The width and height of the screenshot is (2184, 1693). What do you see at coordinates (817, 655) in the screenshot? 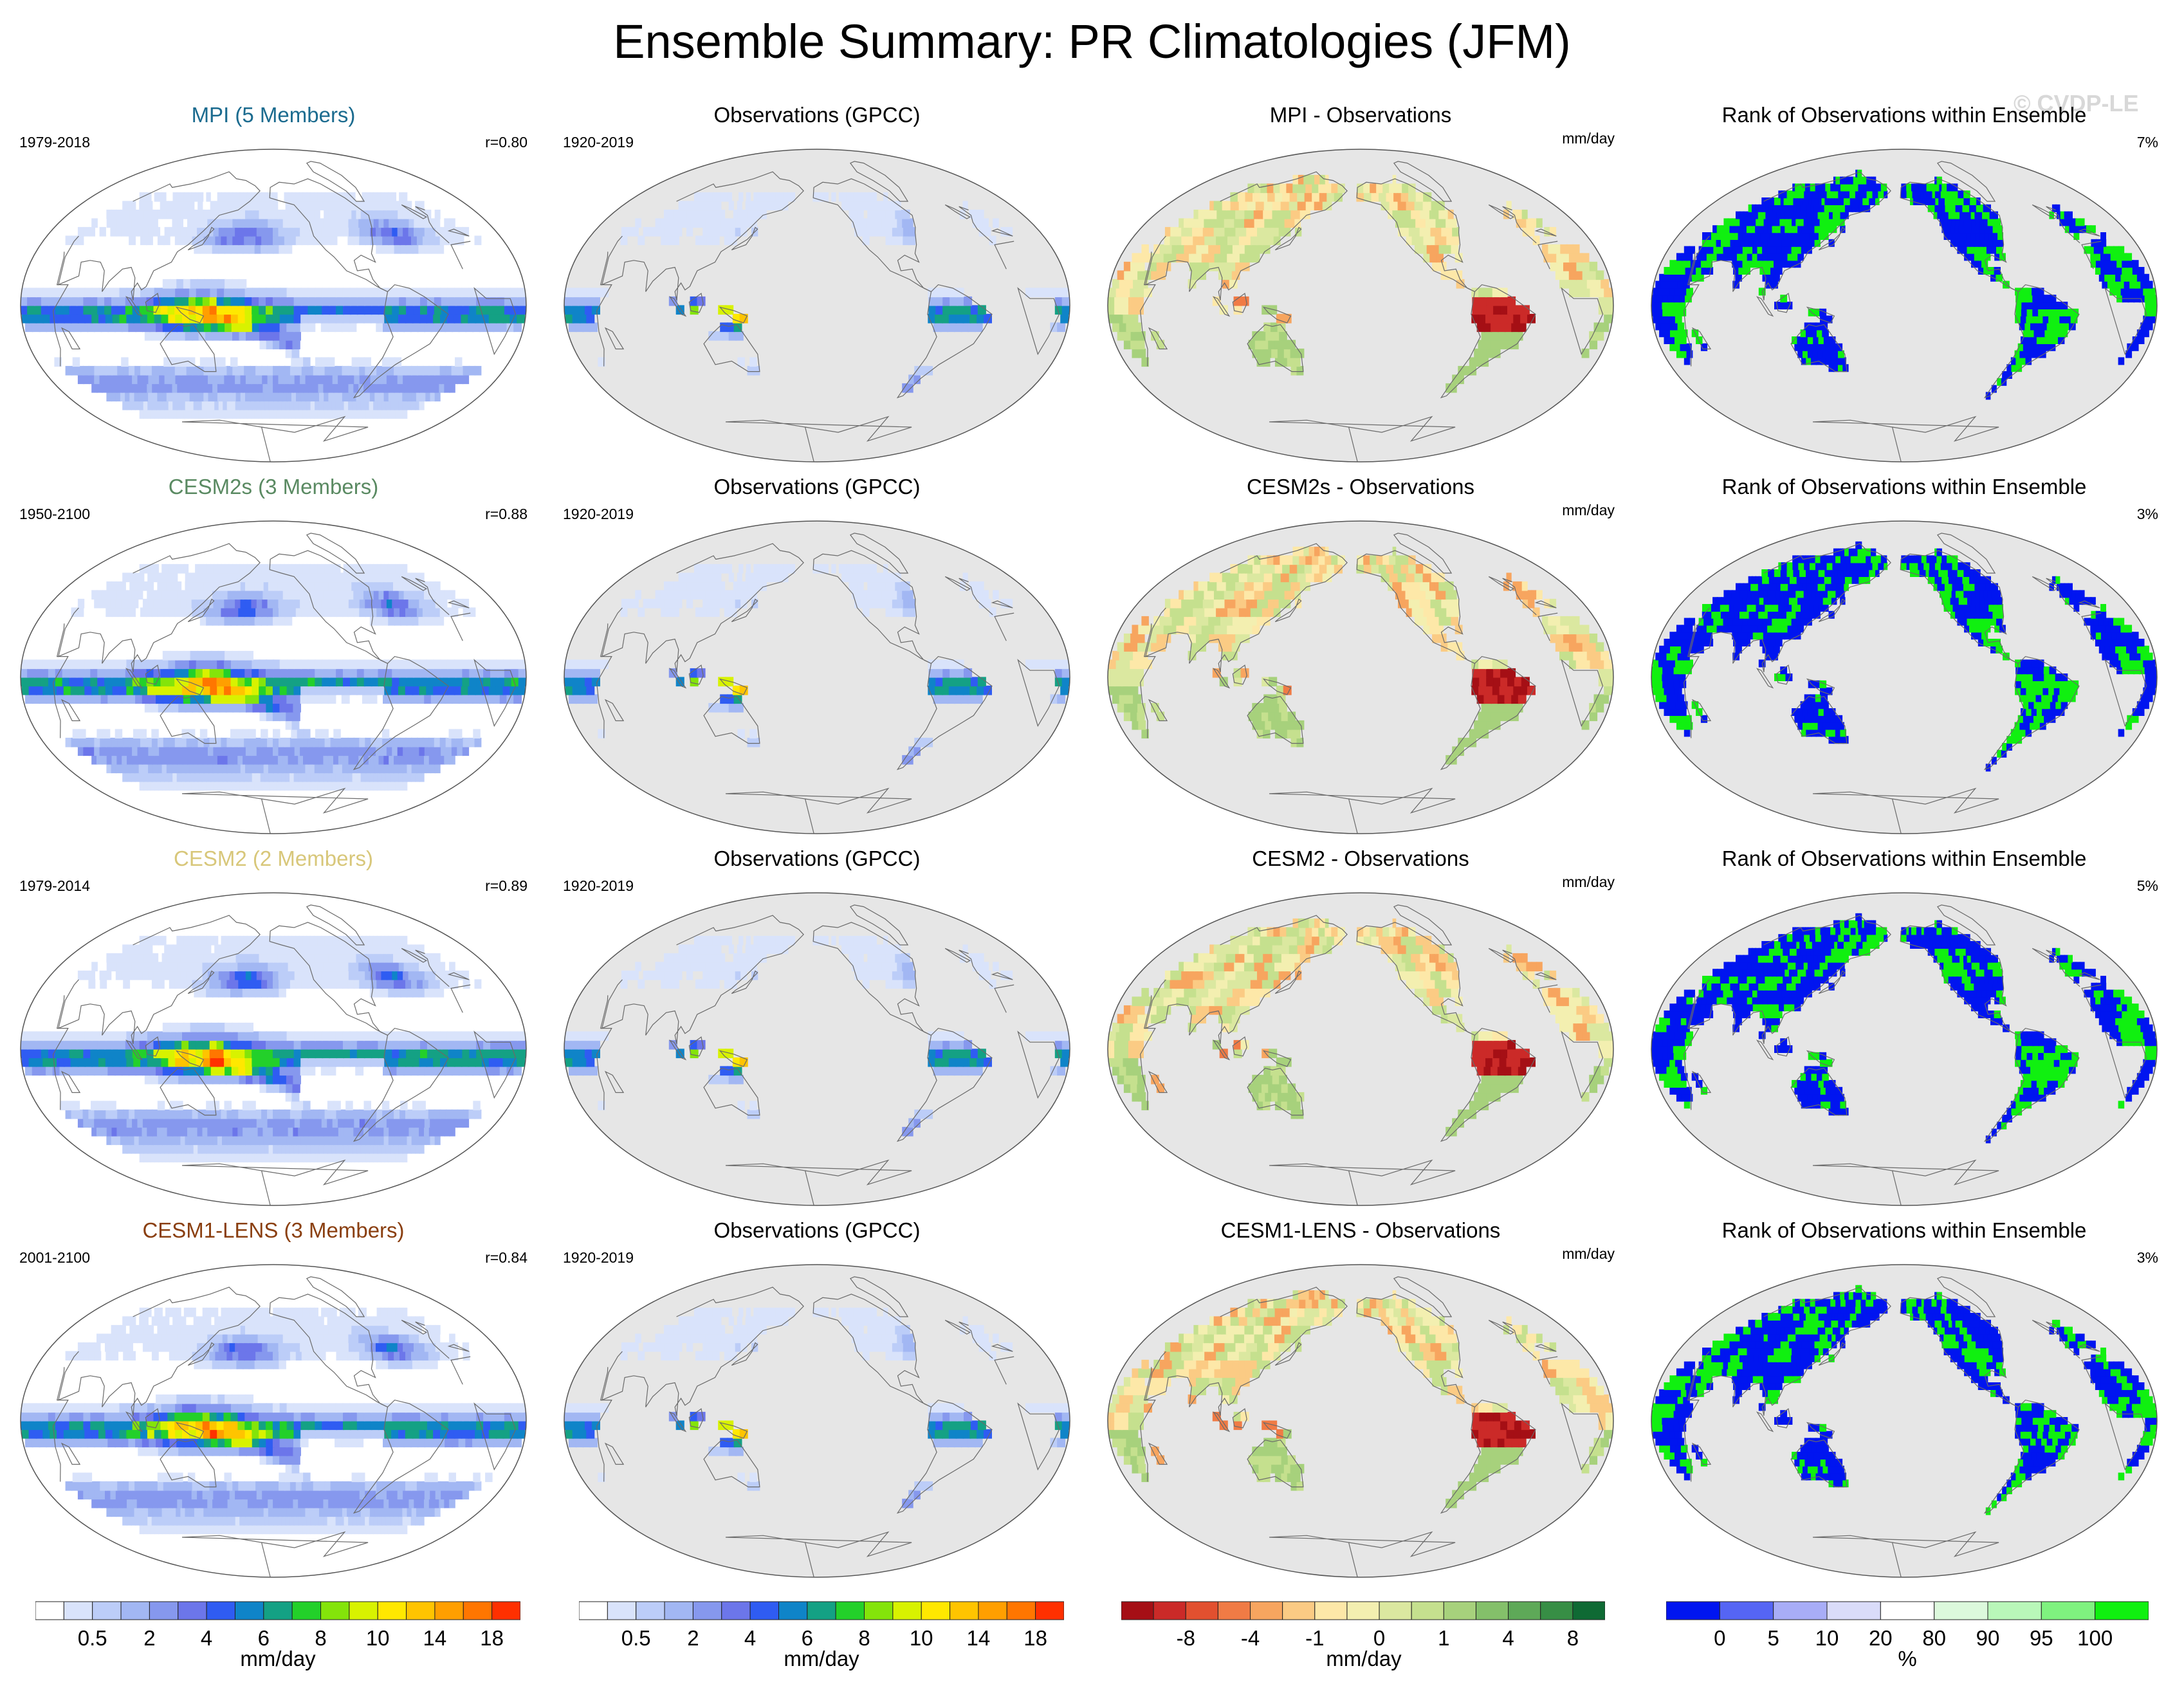
I see `panel-obs-row2: Observations (GPCC) 1920-2019` at bounding box center [817, 655].